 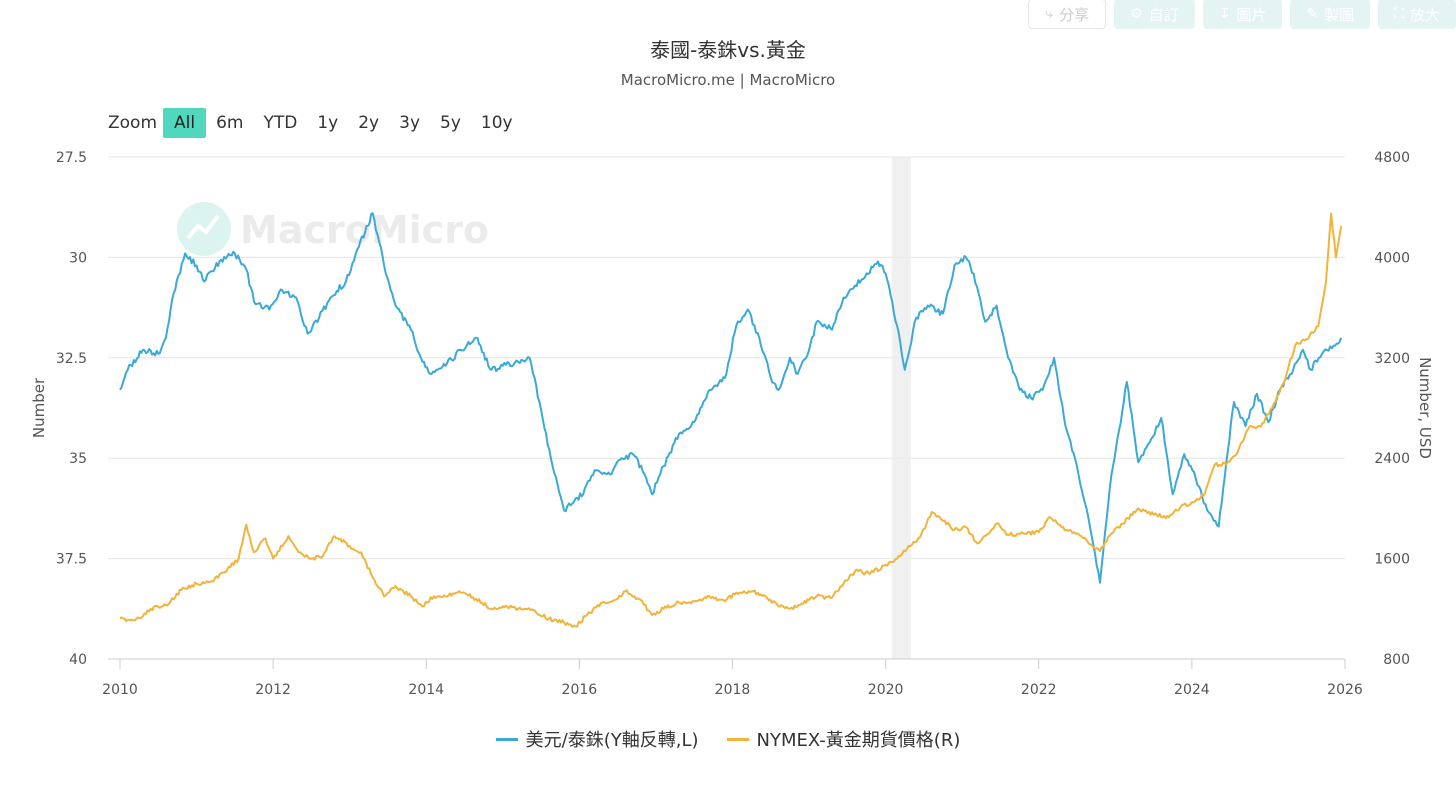 What do you see at coordinates (71, 158) in the screenshot?
I see `left-tick-label: 27.5` at bounding box center [71, 158].